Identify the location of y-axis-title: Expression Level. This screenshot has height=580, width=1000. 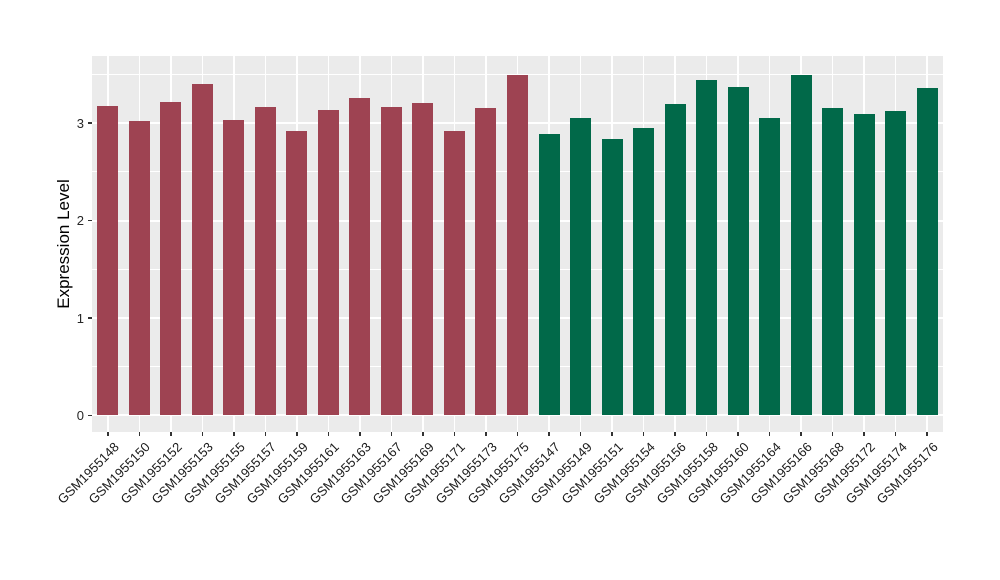
(63, 244).